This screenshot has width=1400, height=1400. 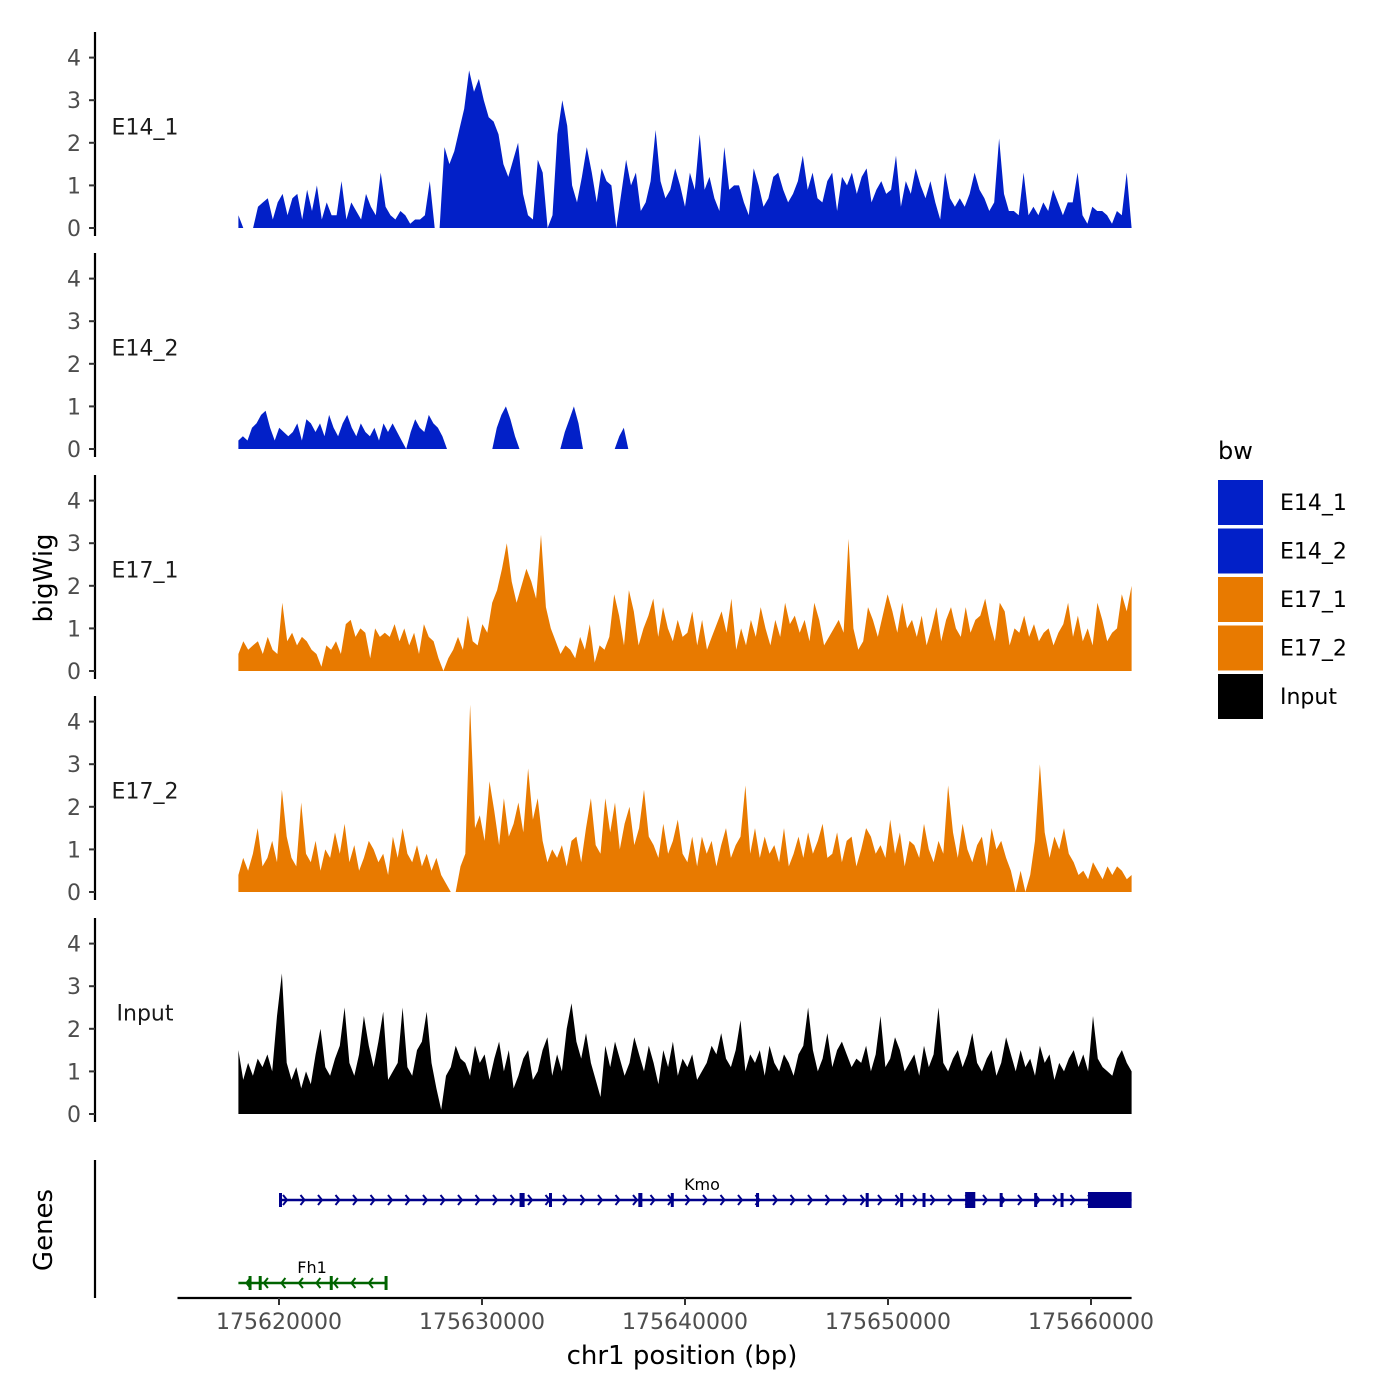 I want to click on x-tick-label: 175640000, so click(x=685, y=1322).